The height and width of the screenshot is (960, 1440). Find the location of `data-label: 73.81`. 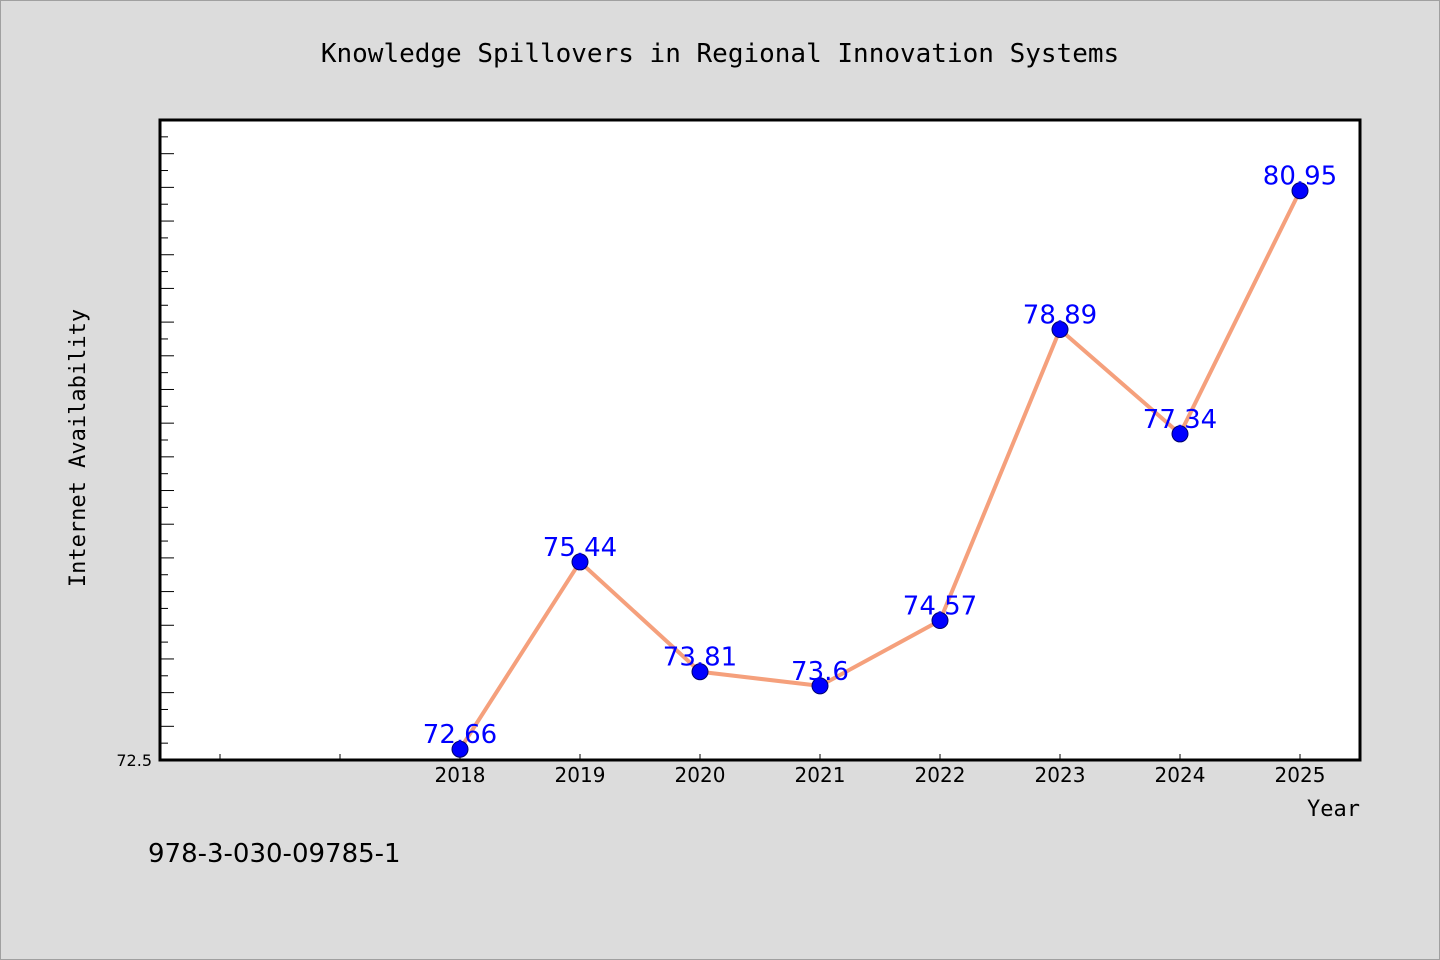

data-label: 73.81 is located at coordinates (700, 658).